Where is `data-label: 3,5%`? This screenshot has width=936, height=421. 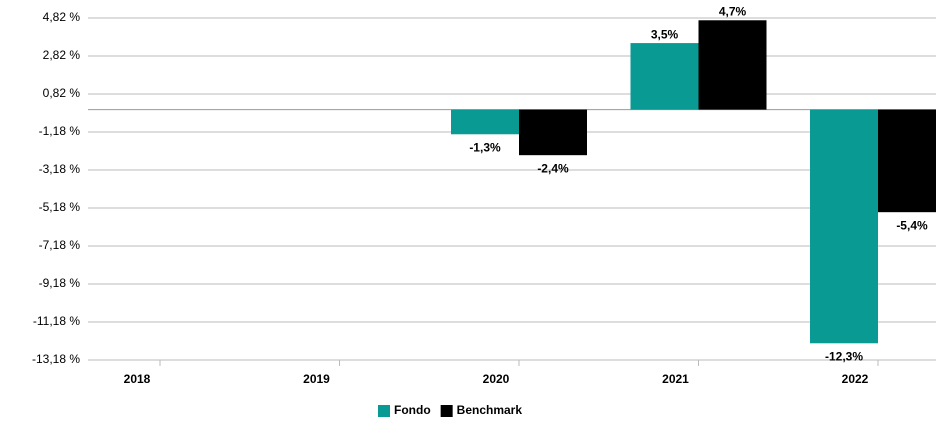
data-label: 3,5% is located at coordinates (665, 34).